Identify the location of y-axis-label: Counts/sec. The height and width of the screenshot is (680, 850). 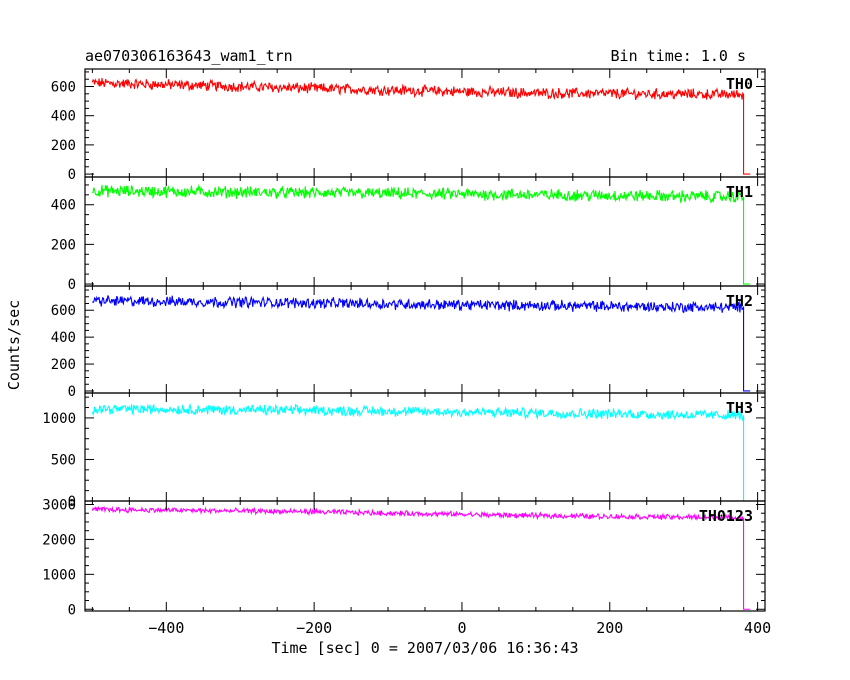
(14, 345).